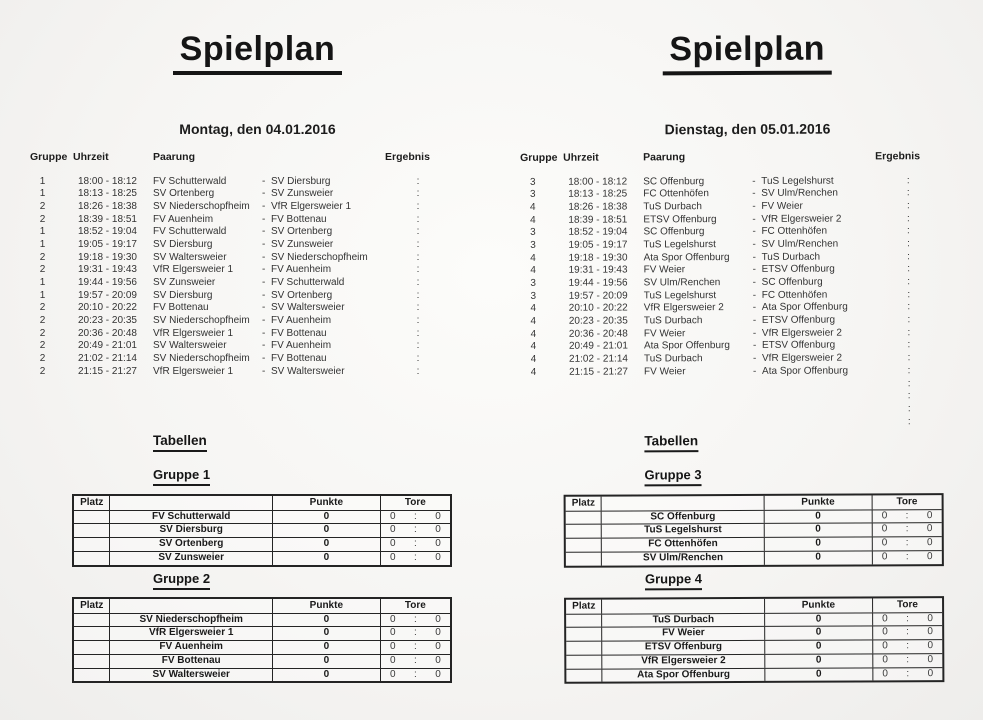 Image resolution: width=983 pixels, height=720 pixels. What do you see at coordinates (191, 558) in the screenshot?
I see `cell-team: SV Zunsweier` at bounding box center [191, 558].